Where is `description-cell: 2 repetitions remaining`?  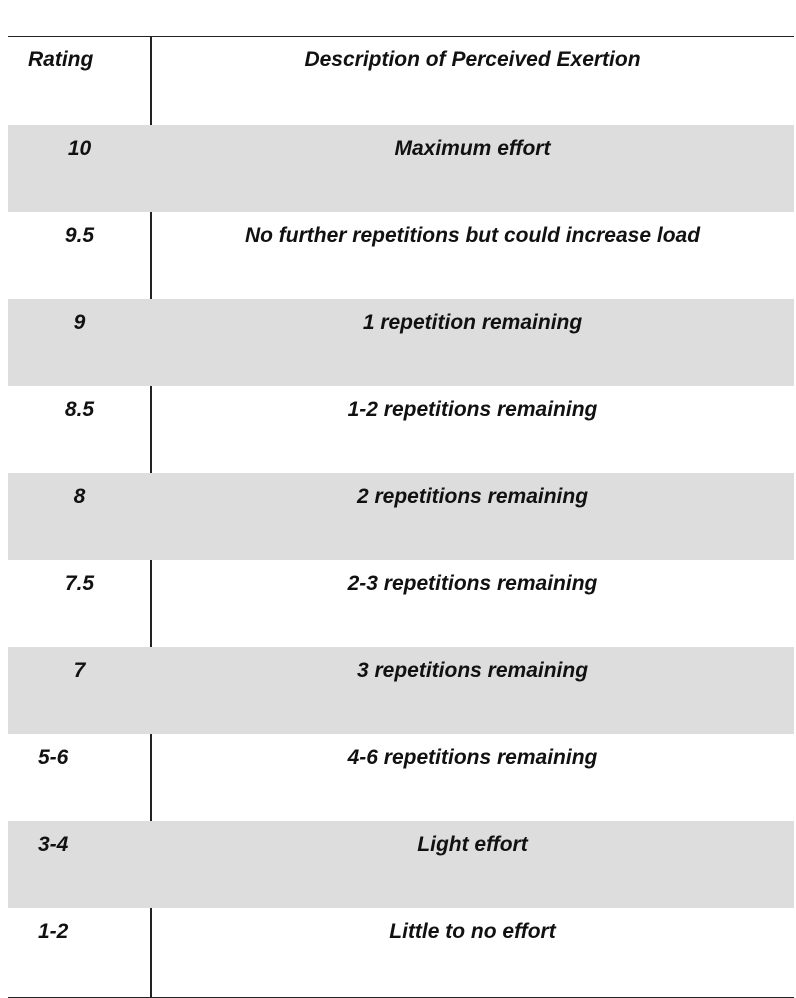 description-cell: 2 repetitions remaining is located at coordinates (472, 496).